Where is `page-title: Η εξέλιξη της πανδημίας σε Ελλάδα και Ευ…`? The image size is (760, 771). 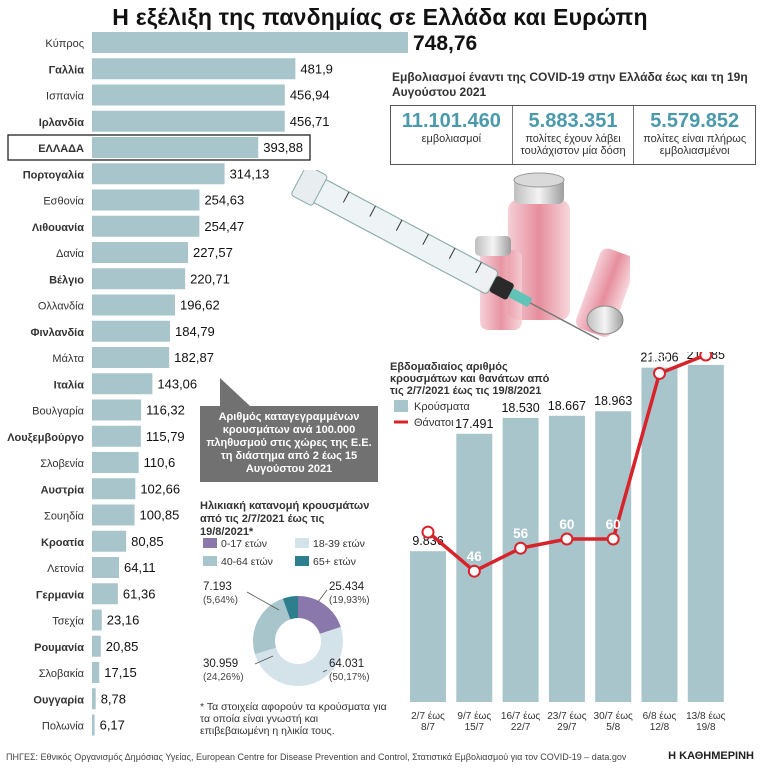
page-title: Η εξέλιξη της πανδημίας σε Ελλάδα και Ευ… is located at coordinates (380, 17).